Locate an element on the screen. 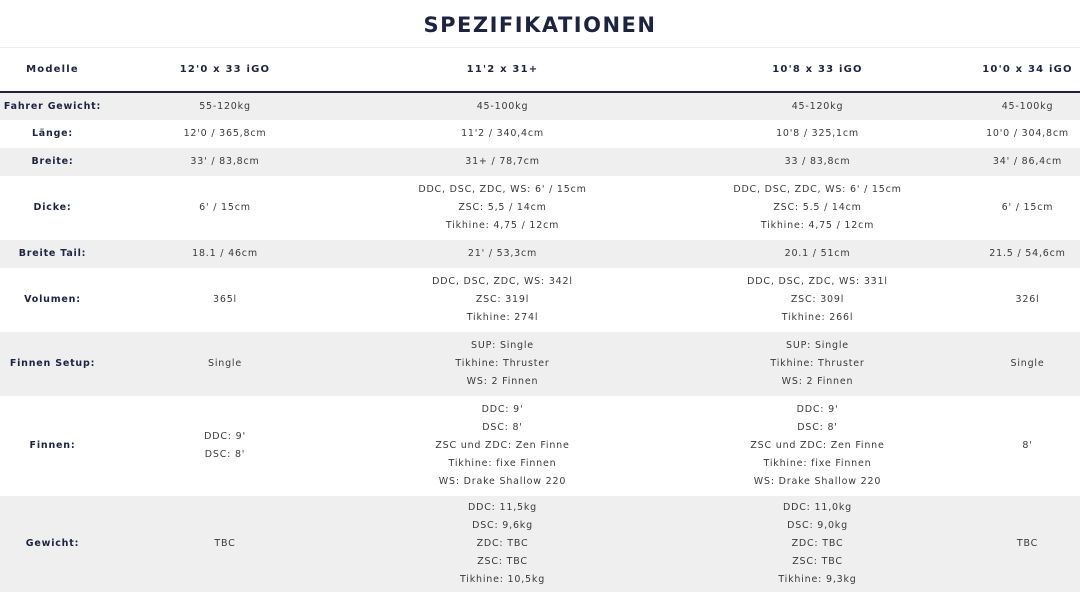 This screenshot has height=592, width=1080. cell-line: DDC: 11,5kg is located at coordinates (502, 507).